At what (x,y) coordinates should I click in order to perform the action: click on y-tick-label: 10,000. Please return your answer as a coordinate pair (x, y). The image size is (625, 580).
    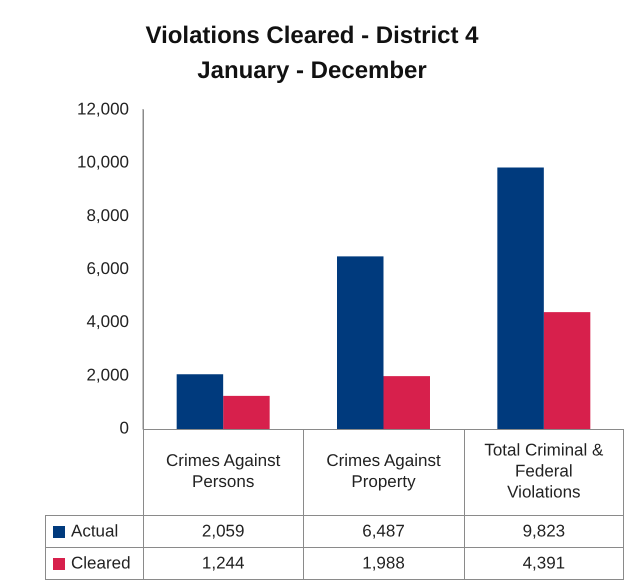
    Looking at the image, I should click on (103, 162).